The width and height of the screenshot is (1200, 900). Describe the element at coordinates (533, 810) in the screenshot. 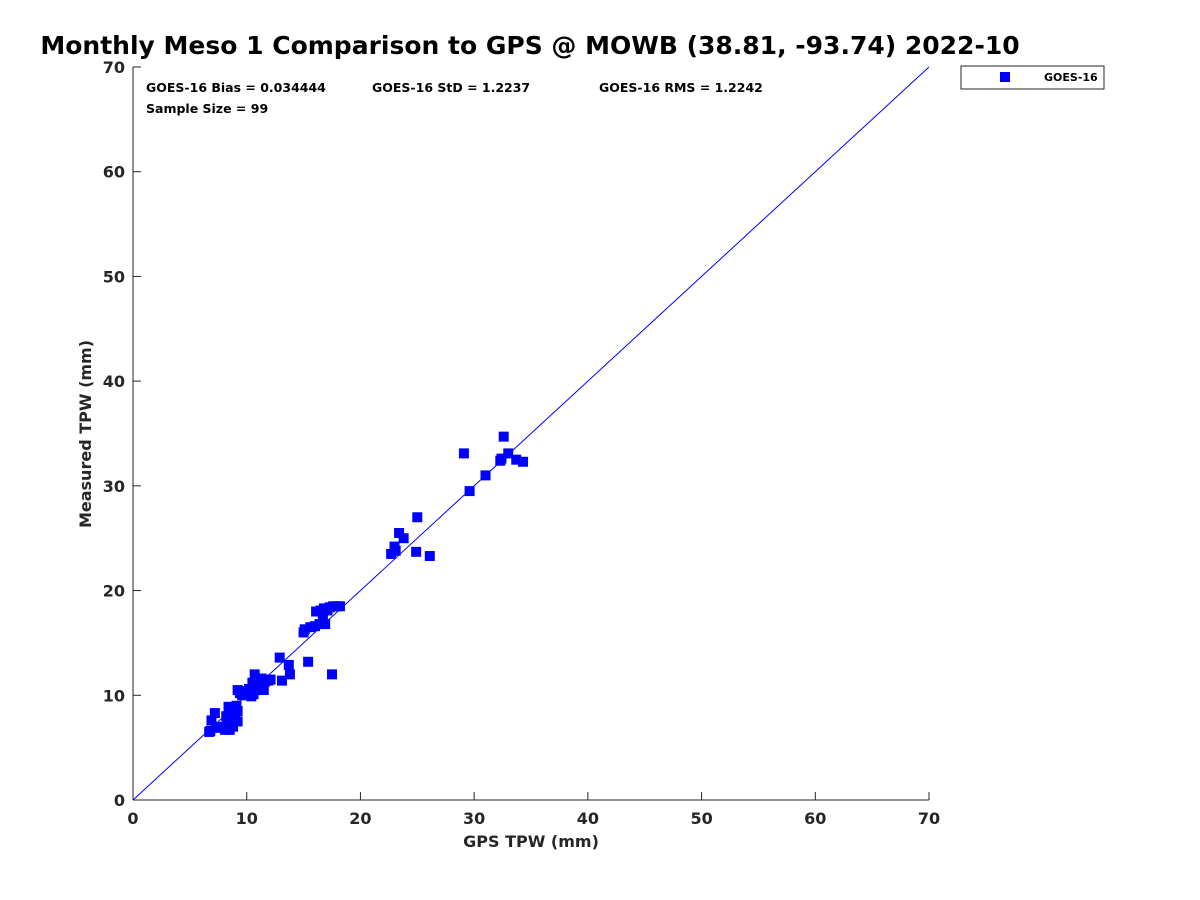

I see `x-ticks: 0 10 20 30 40 50 60 70` at that location.